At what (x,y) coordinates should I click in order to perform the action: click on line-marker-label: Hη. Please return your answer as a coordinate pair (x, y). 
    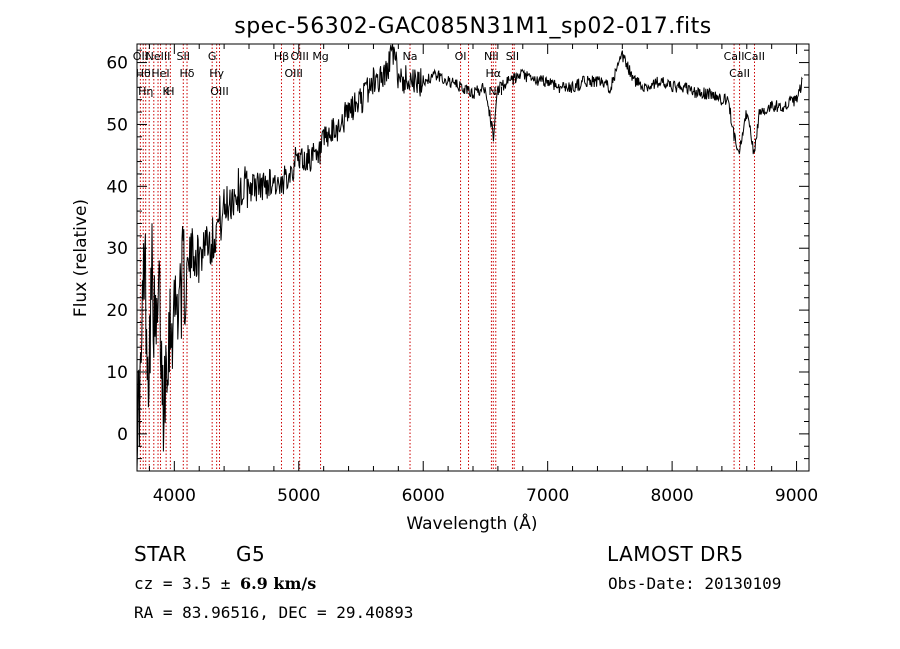
    Looking at the image, I should click on (145, 91).